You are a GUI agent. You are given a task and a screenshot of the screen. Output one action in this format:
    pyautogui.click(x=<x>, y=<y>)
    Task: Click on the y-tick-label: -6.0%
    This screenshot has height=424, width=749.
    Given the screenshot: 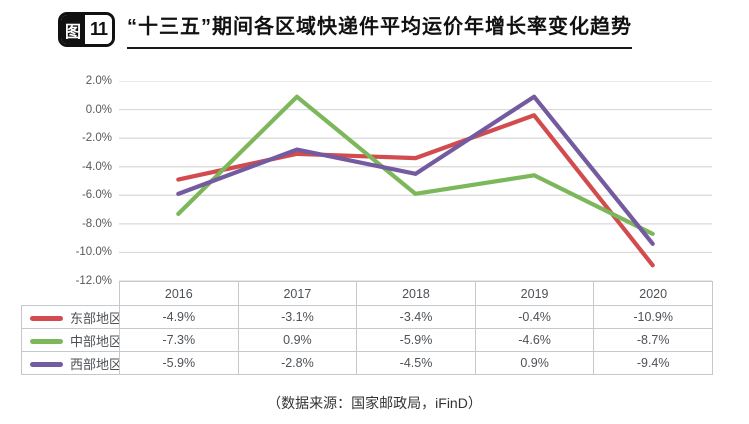 What is the action you would take?
    pyautogui.click(x=96, y=195)
    